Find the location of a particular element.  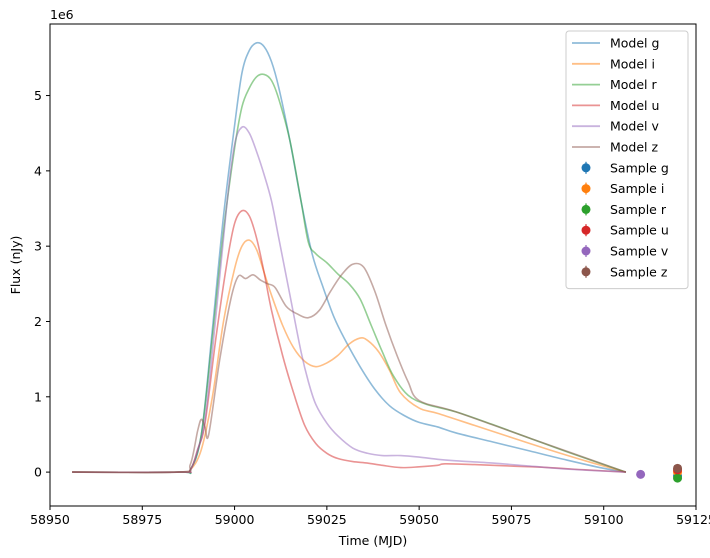

legend-label-sample-z: Sample z is located at coordinates (639, 271).